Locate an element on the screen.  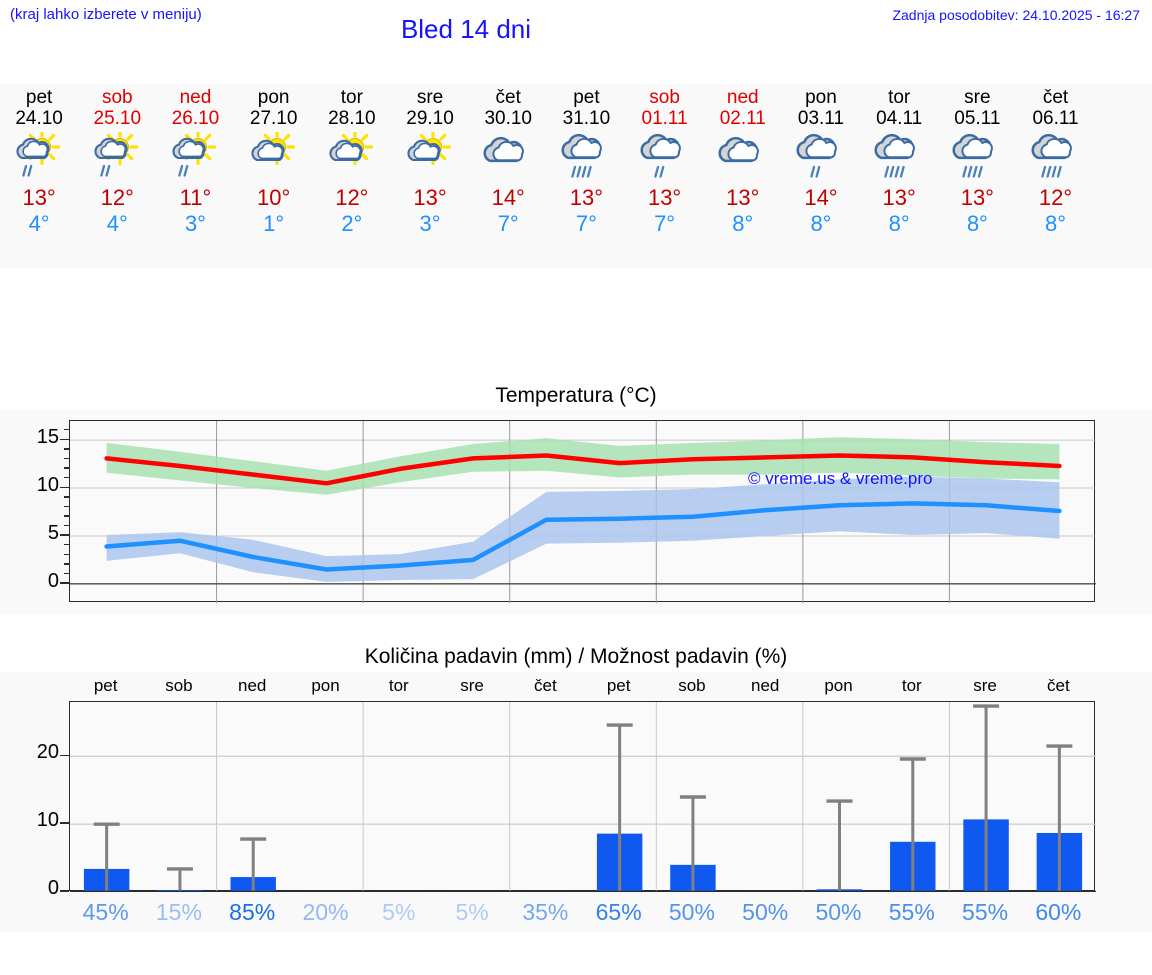
forecast-day-column: tor 28.10 12° 2° is located at coordinates (352, 176).